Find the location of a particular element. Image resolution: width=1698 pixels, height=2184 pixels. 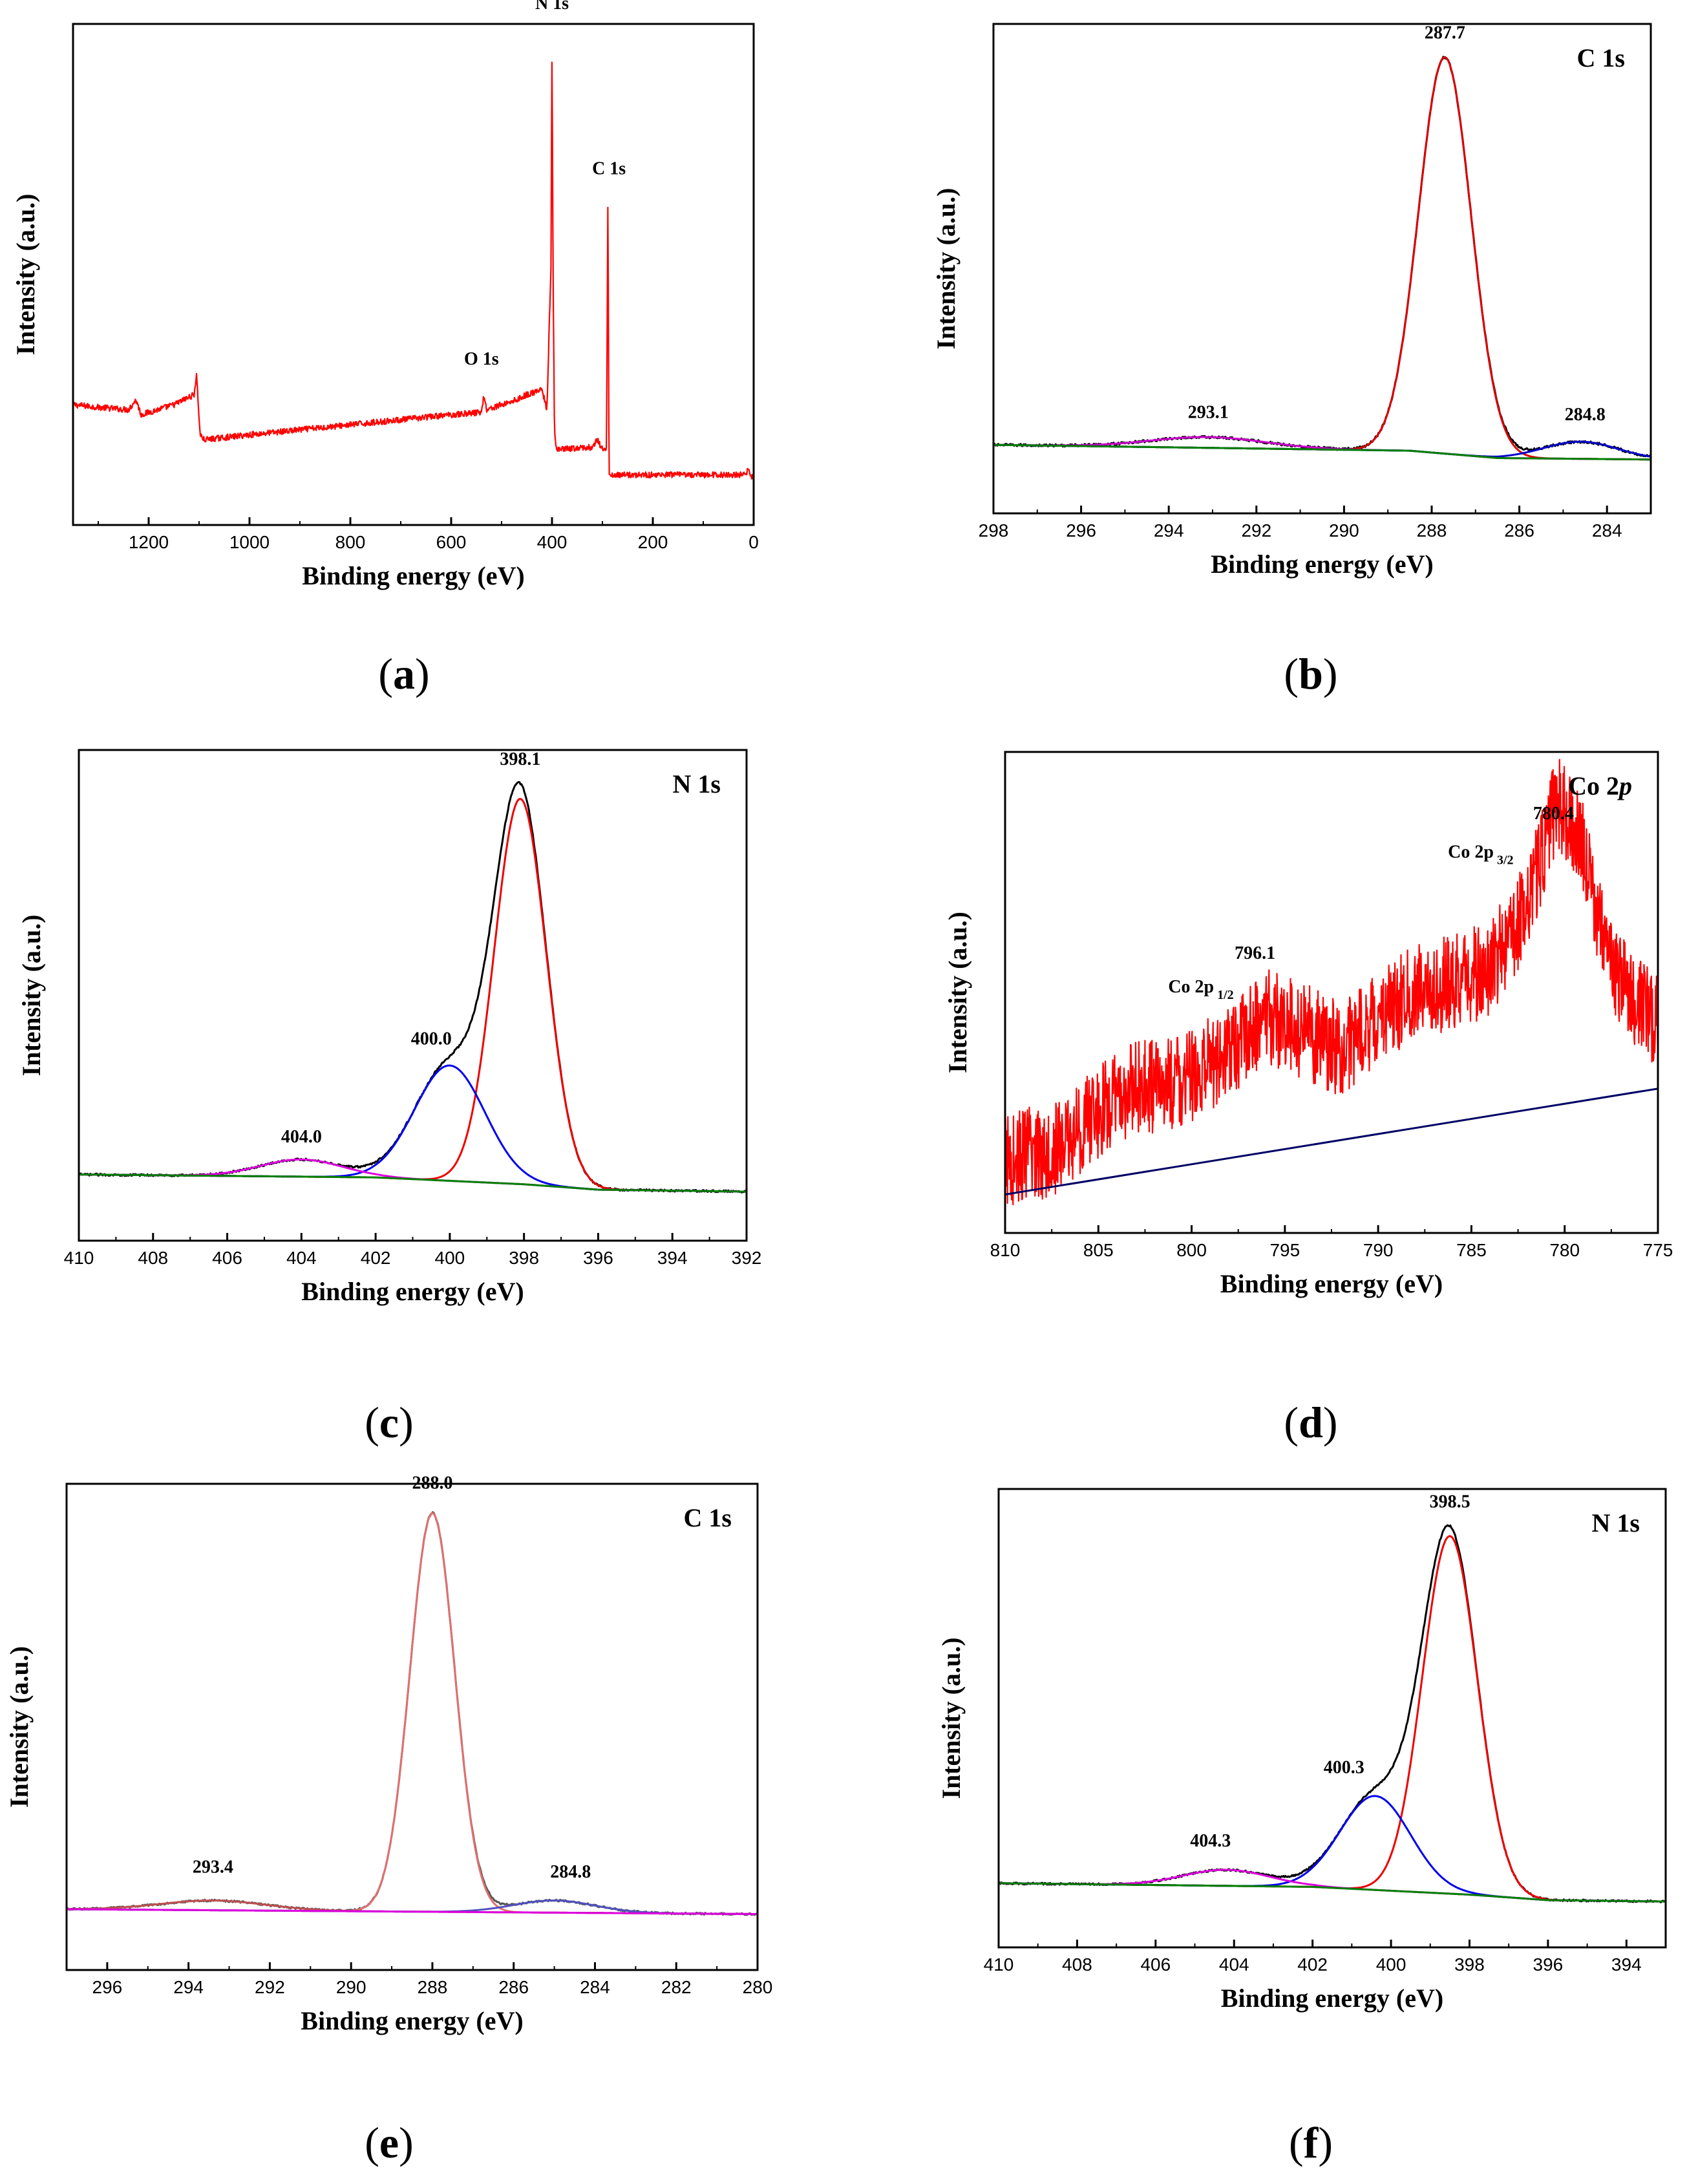

peak-label: 287.7 is located at coordinates (1445, 33).